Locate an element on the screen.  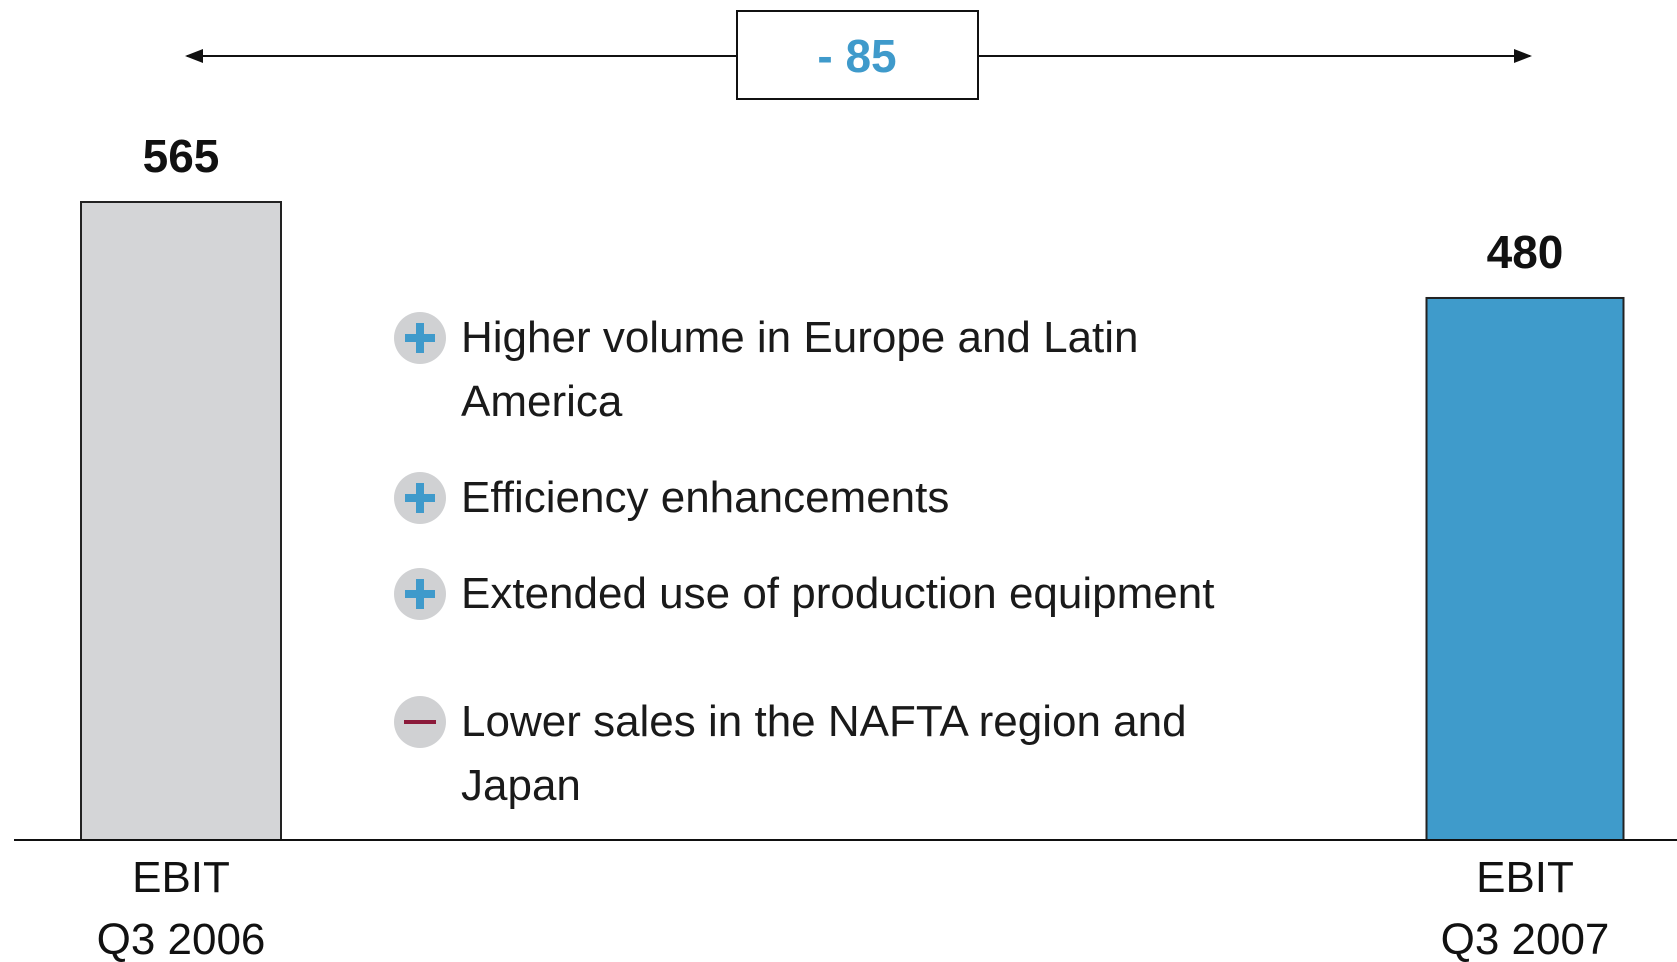
value-label: 480 is located at coordinates (1525, 252).